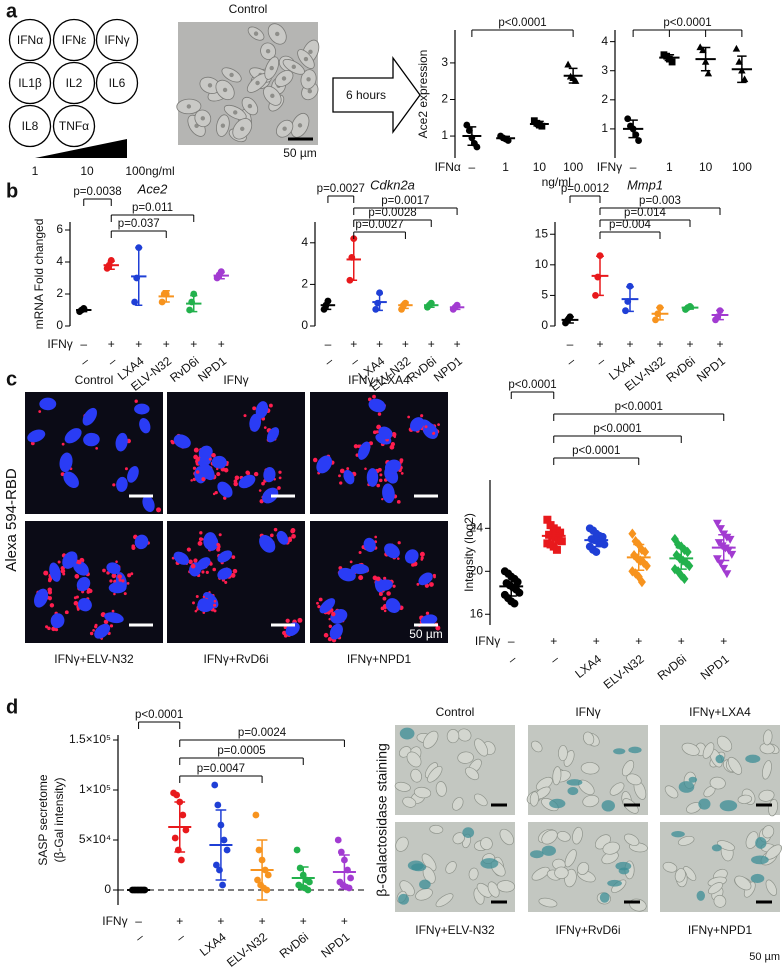  What do you see at coordinates (448, 167) in the screenshot?
I see `x-axis-label: IFNα` at bounding box center [448, 167].